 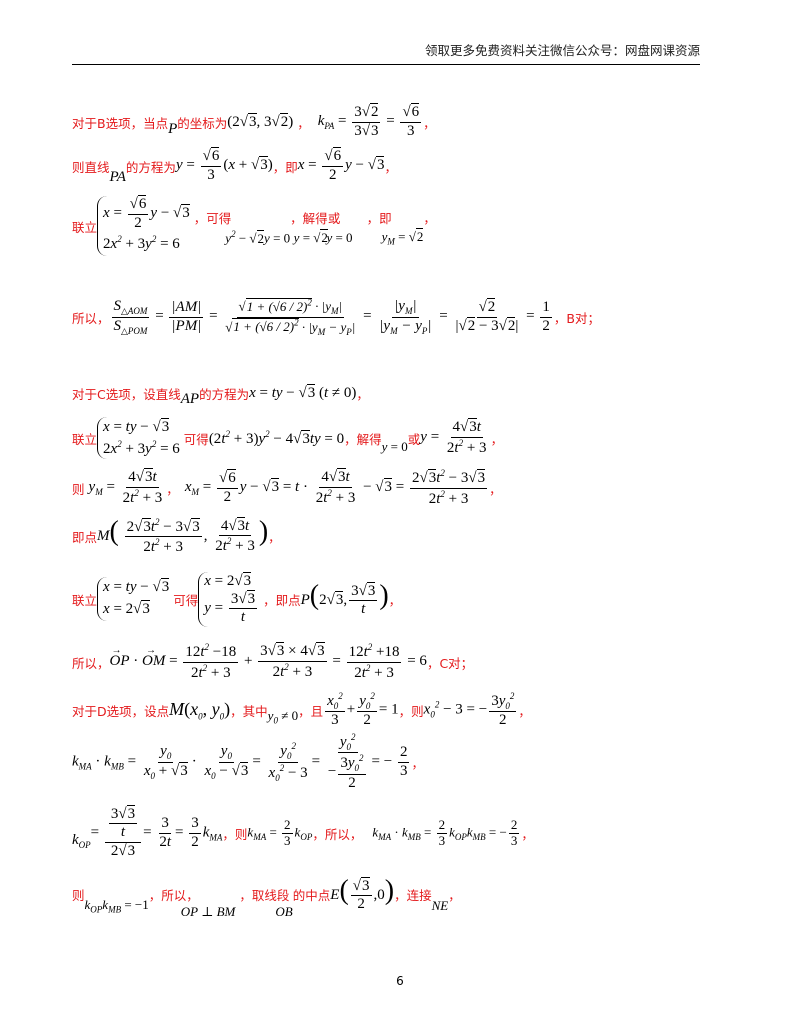 I want to click on text: ，取线段, so click(x=264, y=895).